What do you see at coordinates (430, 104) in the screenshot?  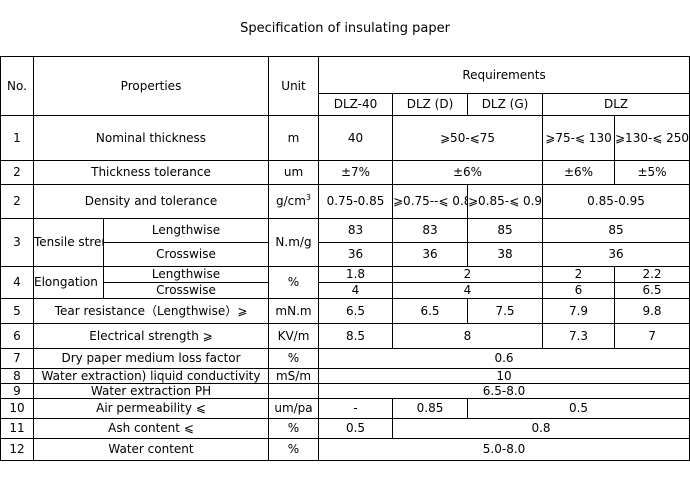 I see `grade-dlz-d: DLZ (D)` at bounding box center [430, 104].